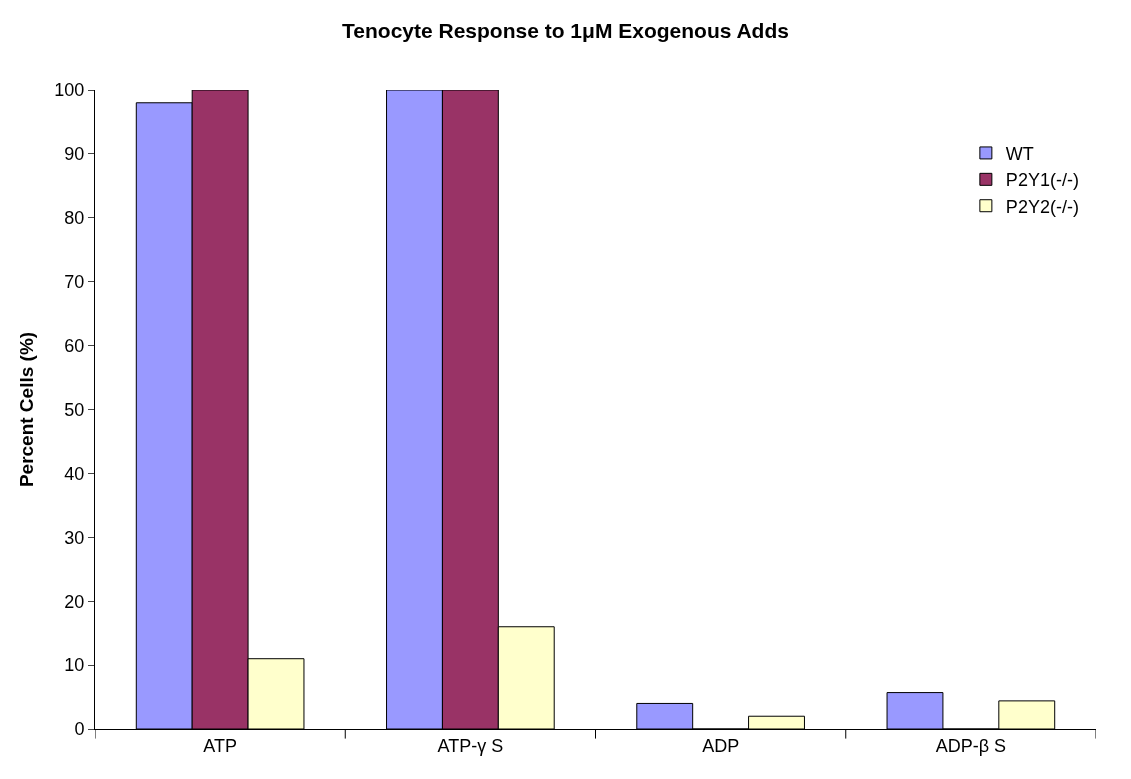 This screenshot has width=1131, height=779. What do you see at coordinates (971, 745) in the screenshot?
I see `x-tick-label: ADP-β S` at bounding box center [971, 745].